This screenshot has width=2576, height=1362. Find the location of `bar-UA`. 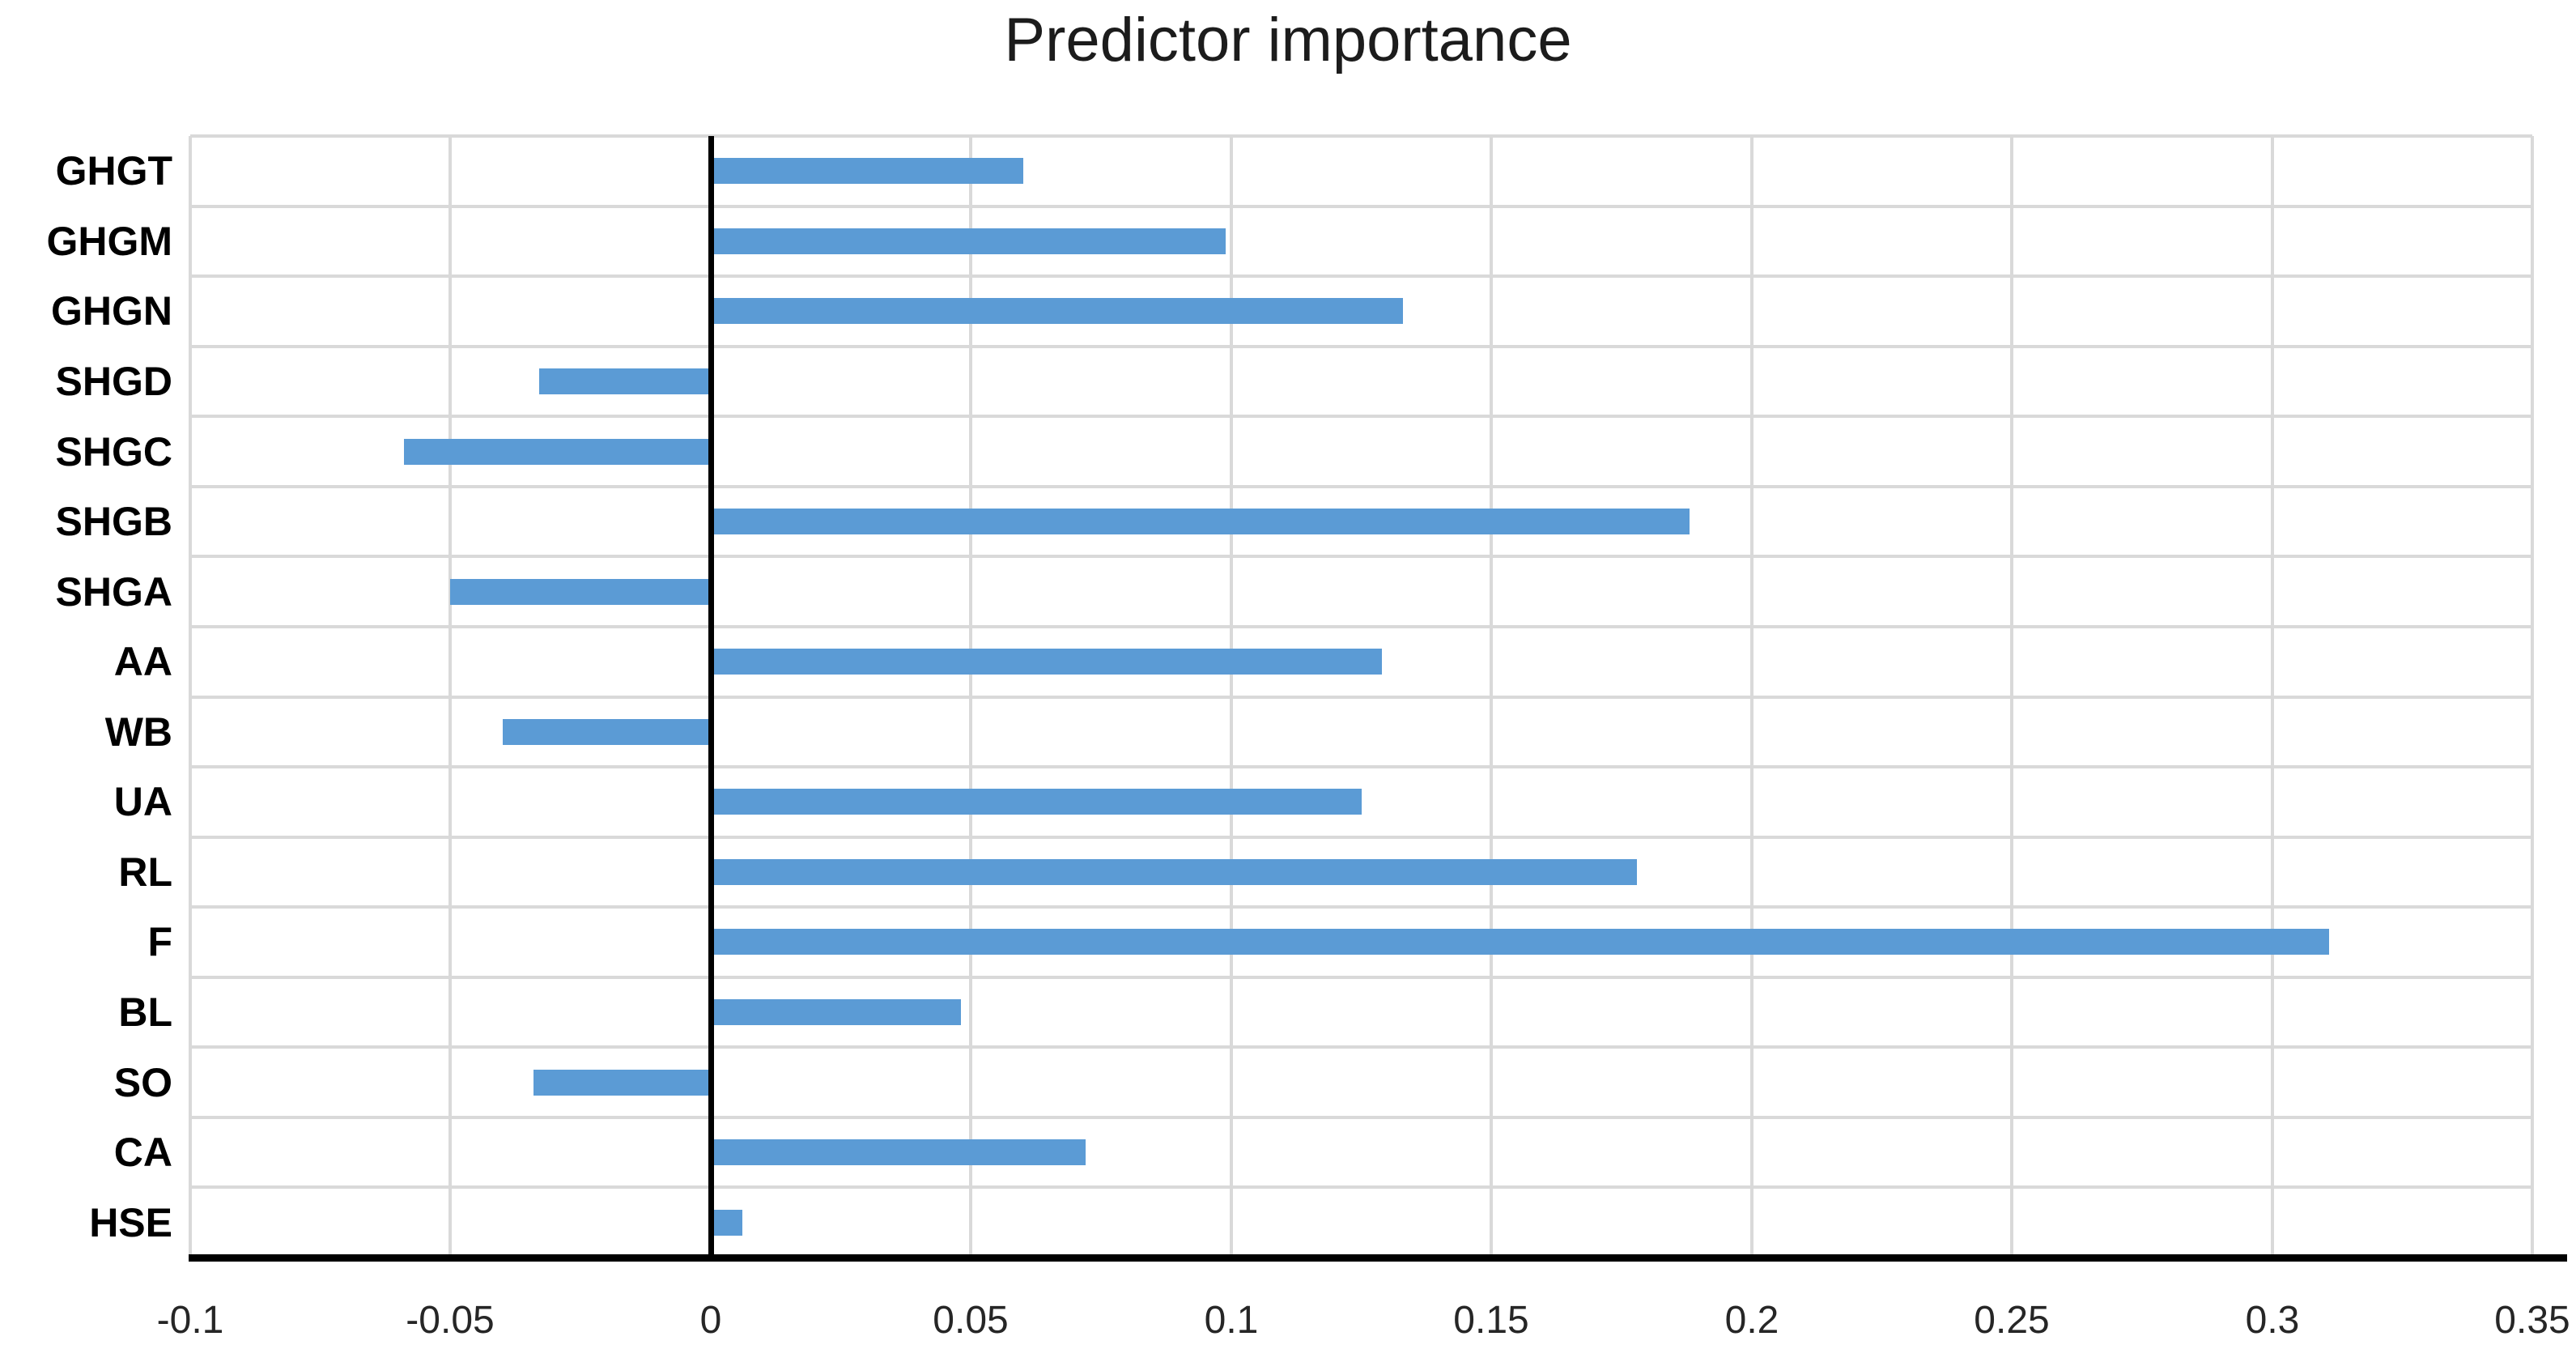

bar-UA is located at coordinates (1037, 802).